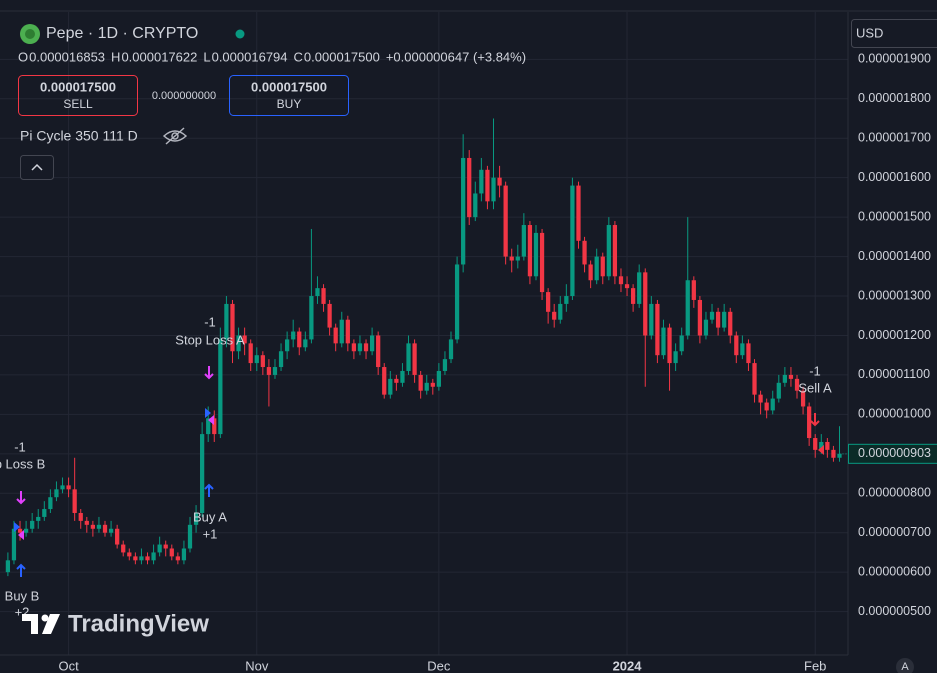 The image size is (937, 673). What do you see at coordinates (894, 414) in the screenshot?
I see `y-tick-label: 0.000001000` at bounding box center [894, 414].